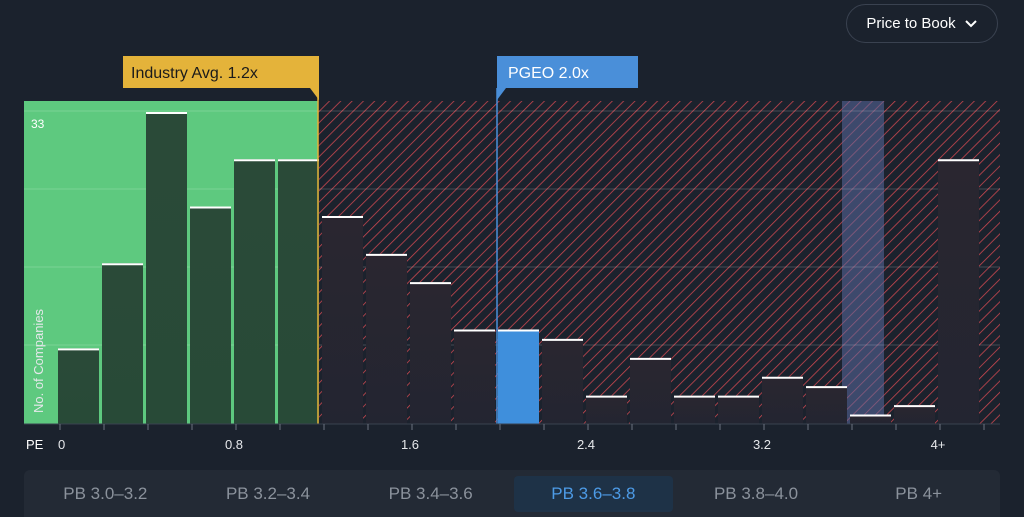 The image size is (1024, 517). What do you see at coordinates (919, 493) in the screenshot?
I see `tab-pb-range: PB 4+` at bounding box center [919, 493].